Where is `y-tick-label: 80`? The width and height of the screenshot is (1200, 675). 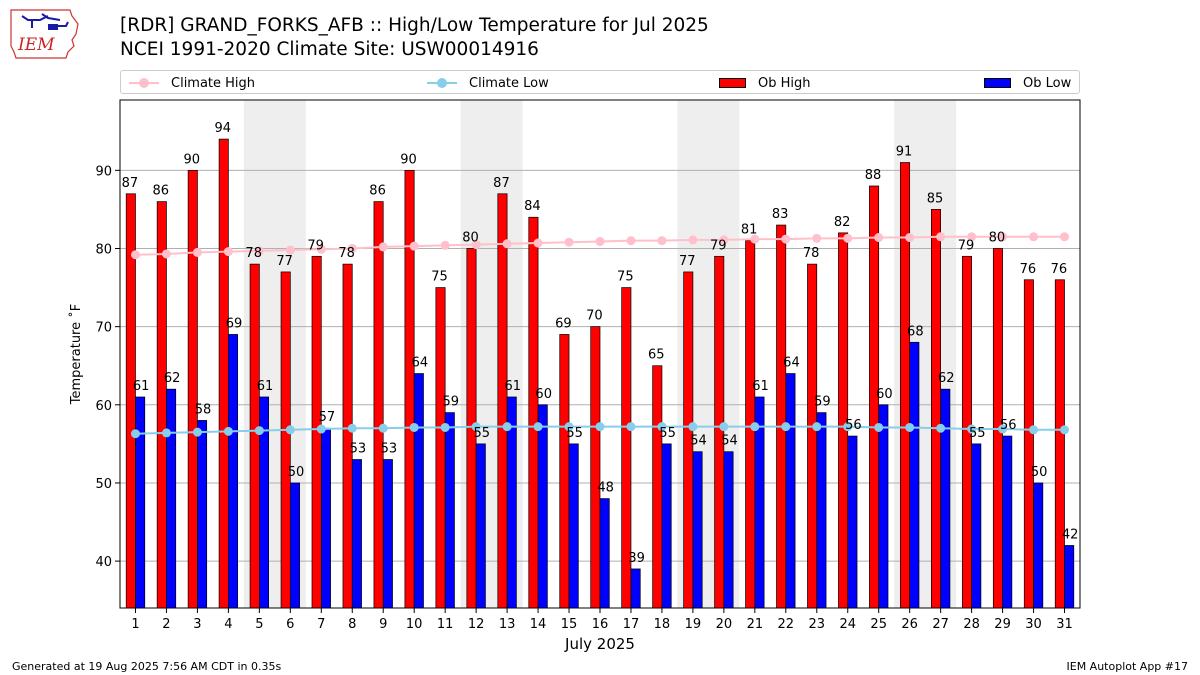 y-tick-label: 80 is located at coordinates (103, 249).